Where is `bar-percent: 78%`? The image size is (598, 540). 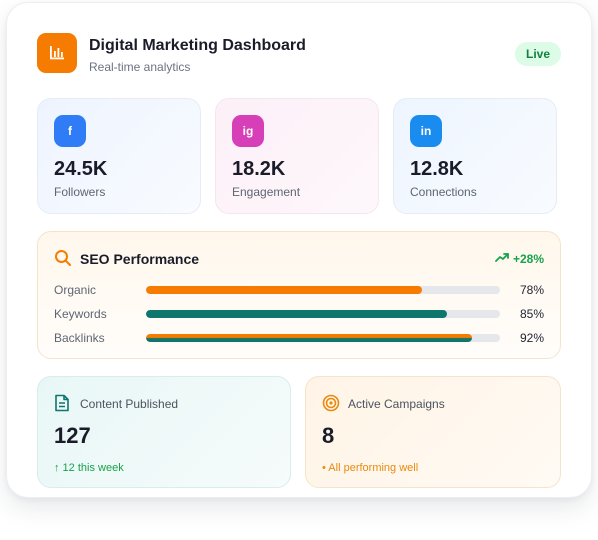
bar-percent: 78% is located at coordinates (531, 290).